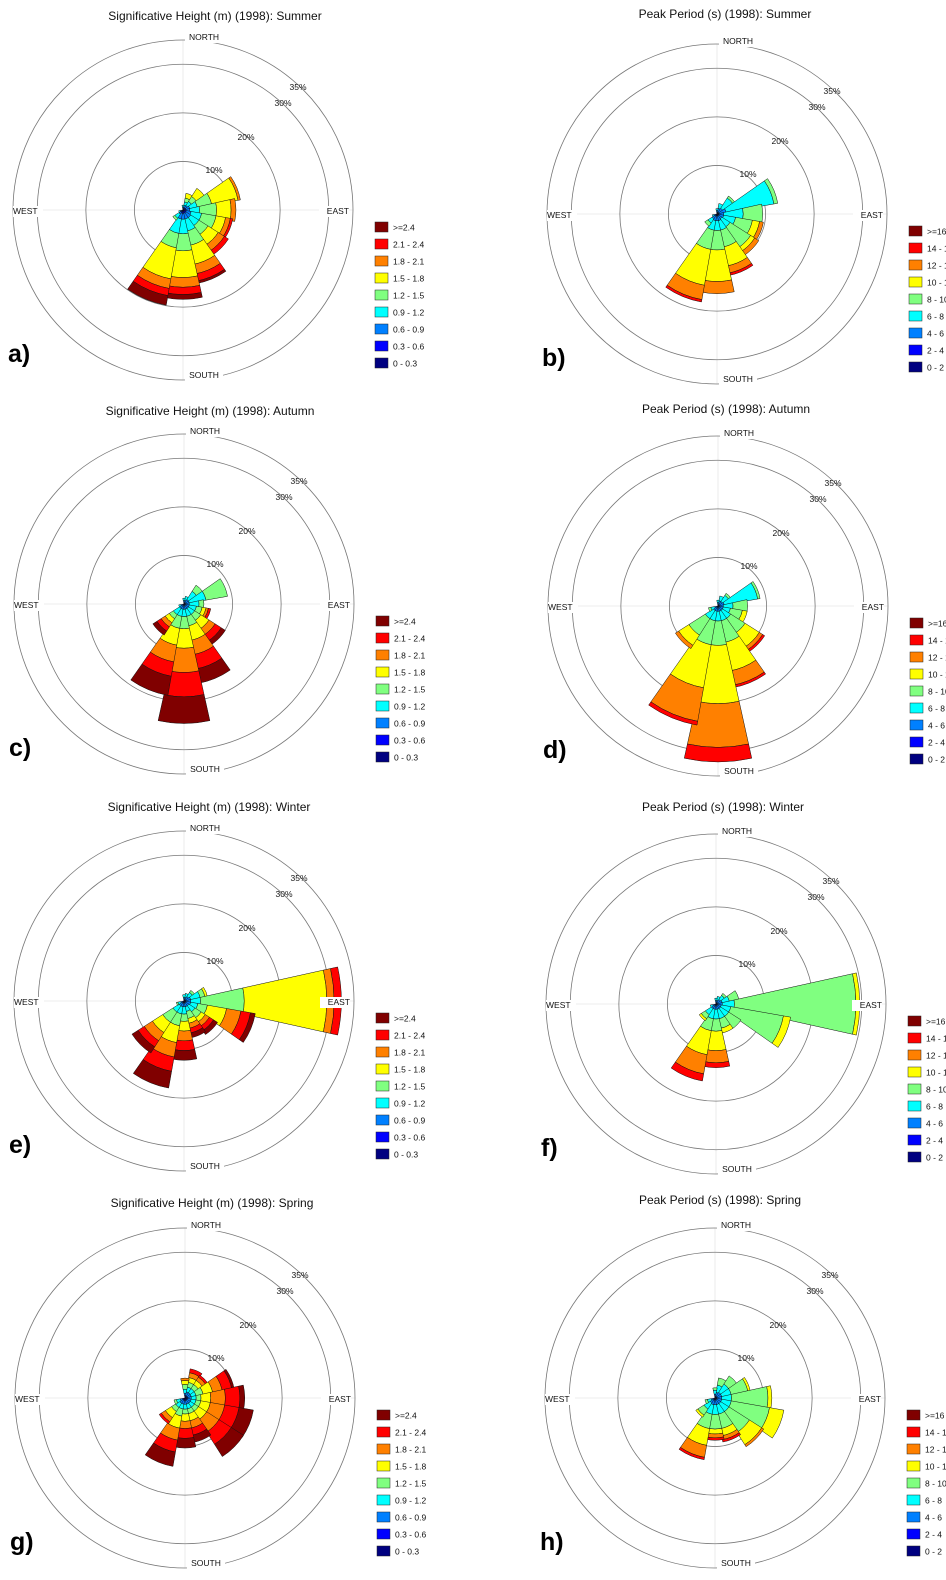 The width and height of the screenshot is (946, 1580). I want to click on legend-label: 4 - 6, so click(935, 334).